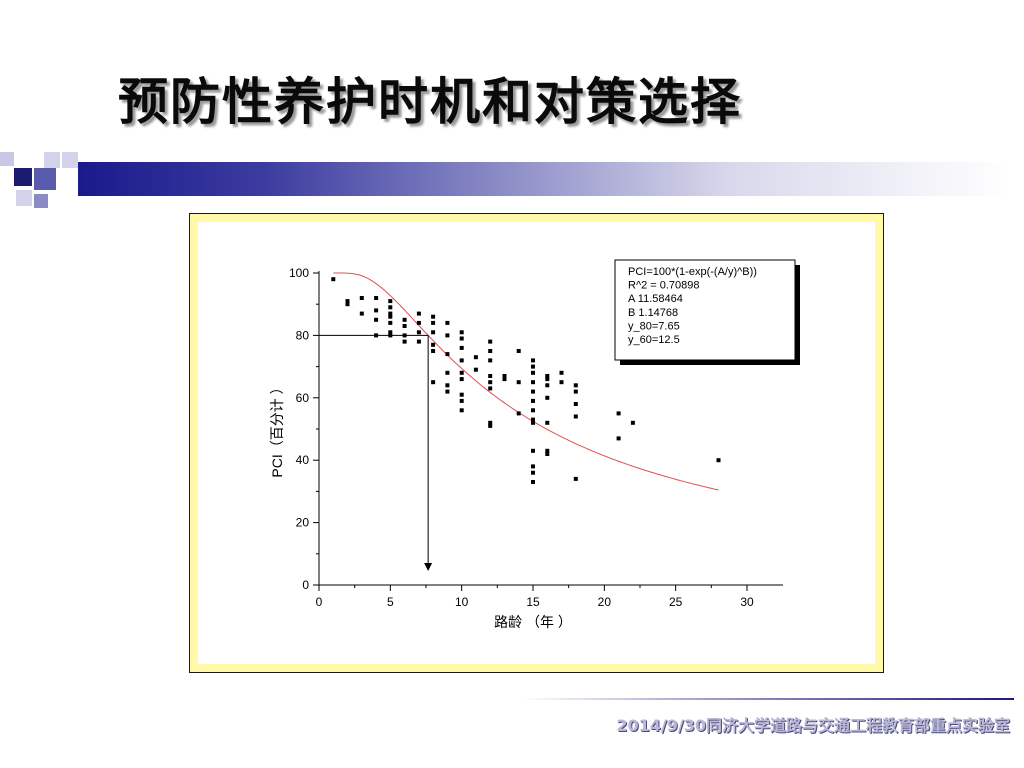 Image resolution: width=1024 pixels, height=768 pixels. Describe the element at coordinates (692, 272) in the screenshot. I see `formula-line: PCI=100*(1-exp(-(A/y)^B))` at that location.